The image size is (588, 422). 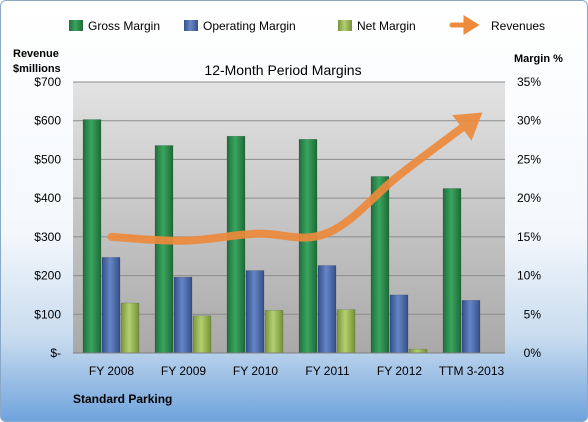 I want to click on legend-swatch-operating-margin, so click(x=191, y=25).